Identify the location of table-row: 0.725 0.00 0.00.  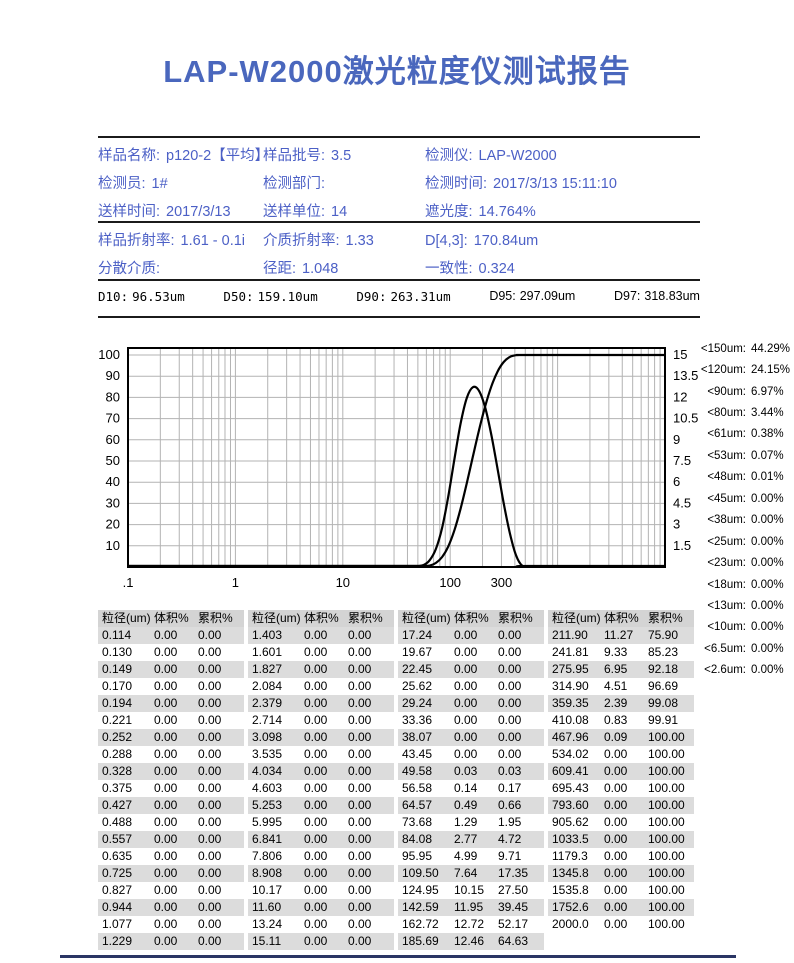
(171, 873).